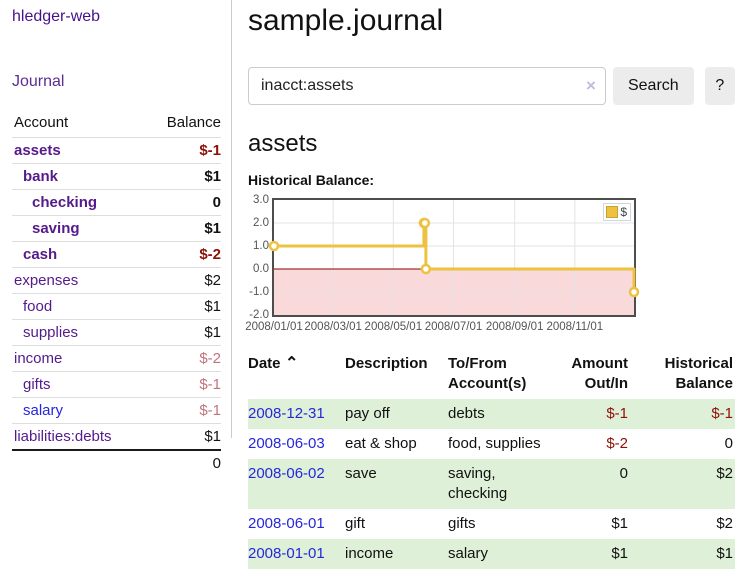 This screenshot has height=582, width=742. I want to click on x-axis-tick-label: 2008/01/01, so click(274, 327).